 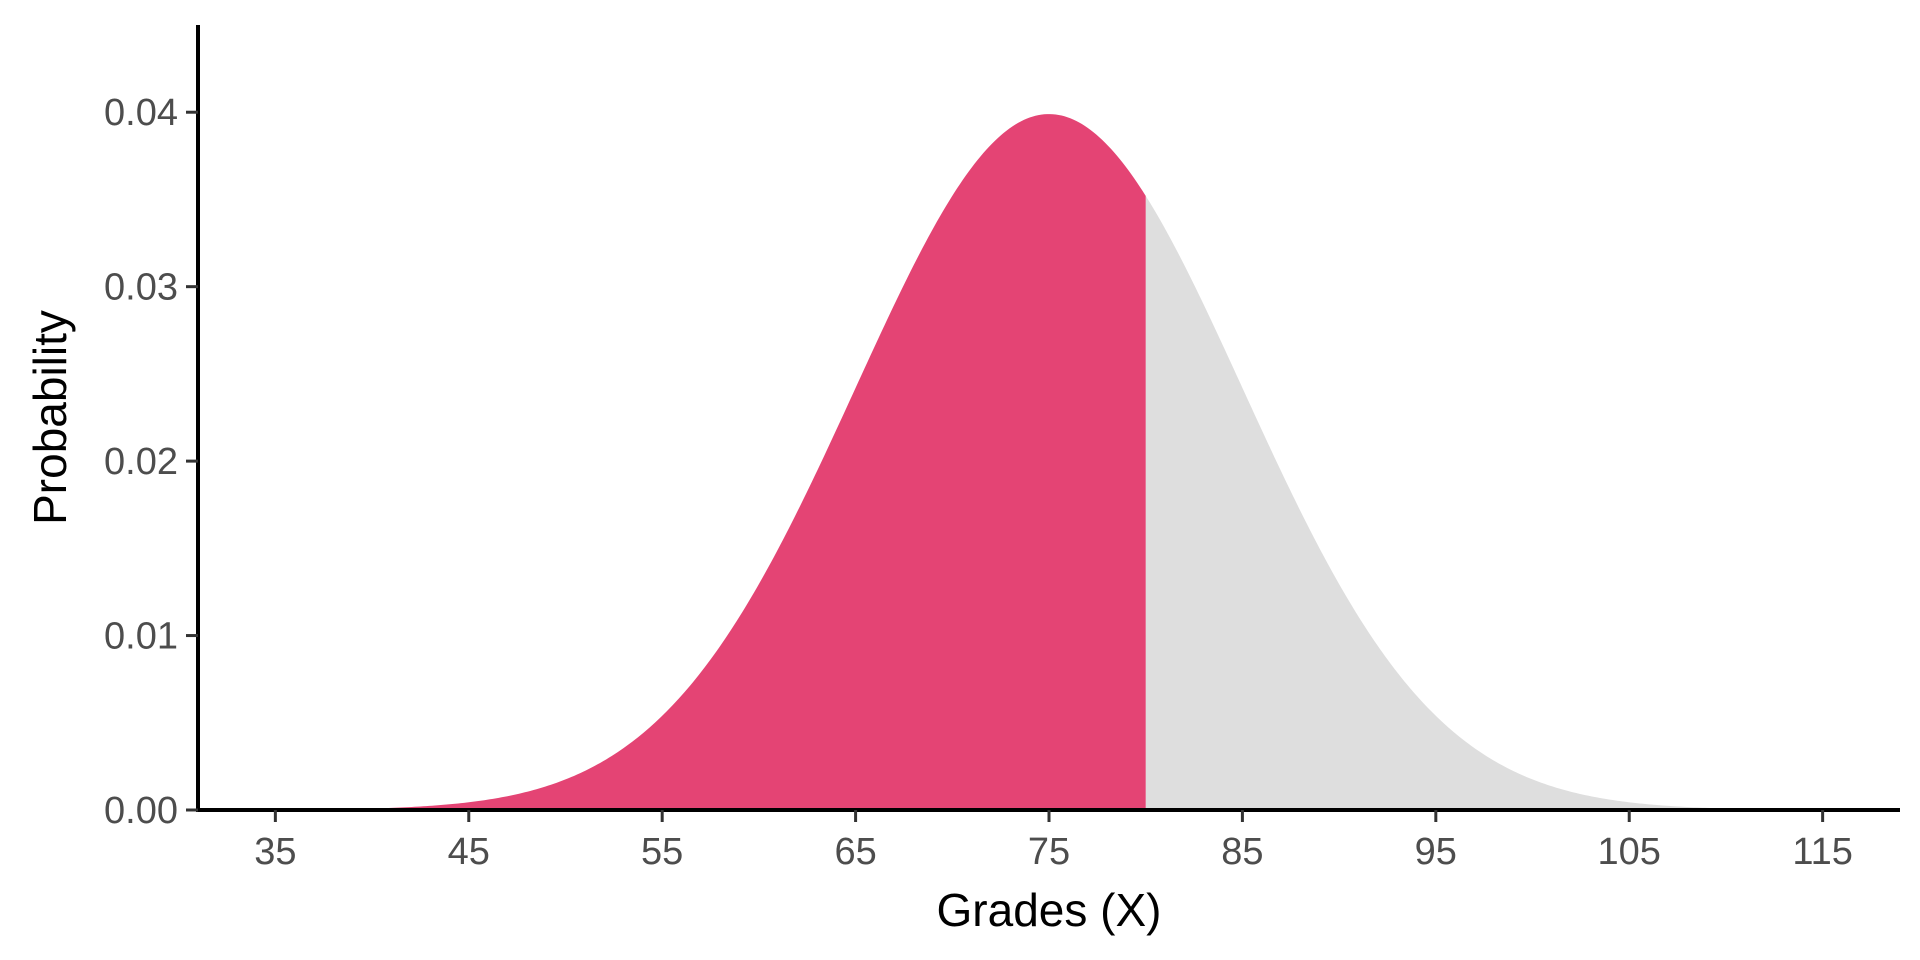 What do you see at coordinates (141, 462) in the screenshot?
I see `y-tick-label: 0.02` at bounding box center [141, 462].